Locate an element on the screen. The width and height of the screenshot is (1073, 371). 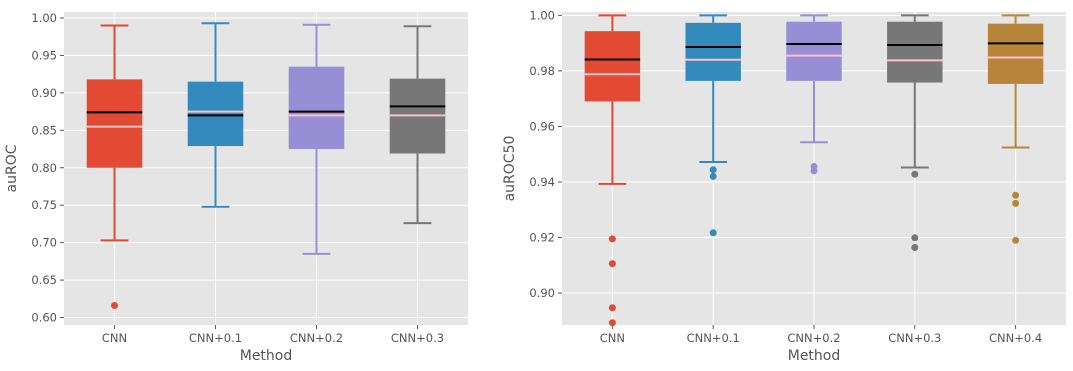
y-tick-label: 0.96 is located at coordinates (542, 126).